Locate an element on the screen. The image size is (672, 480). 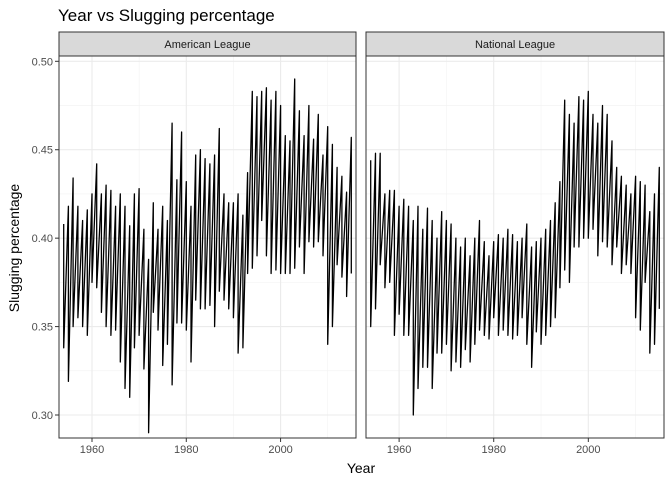
y-tick-label: 0.40 is located at coordinates (42, 239).